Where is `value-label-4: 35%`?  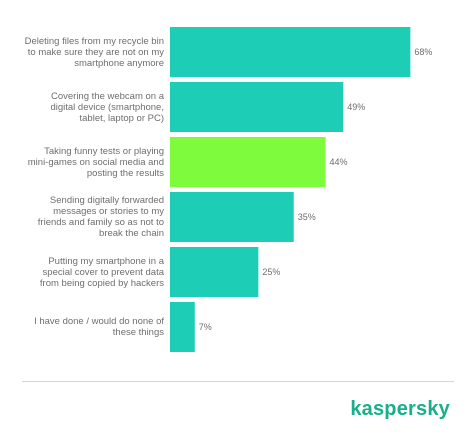 value-label-4: 35% is located at coordinates (306, 217).